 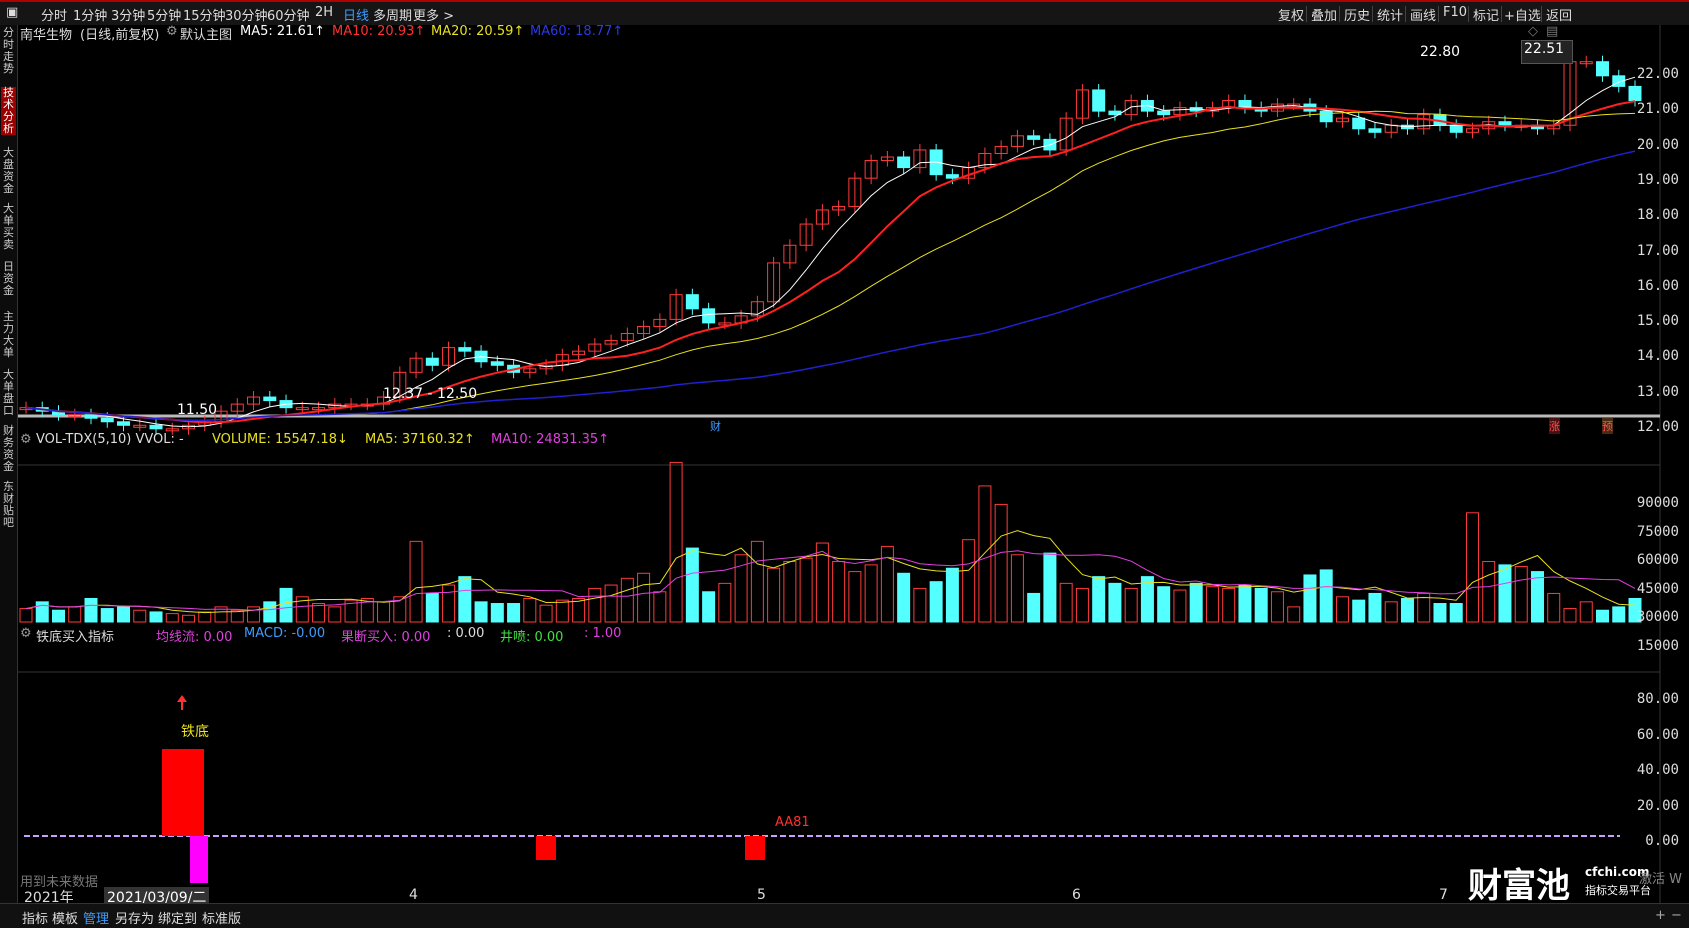 I want to click on sidebar-item-forum: 东财贴吧, so click(x=8, y=504).